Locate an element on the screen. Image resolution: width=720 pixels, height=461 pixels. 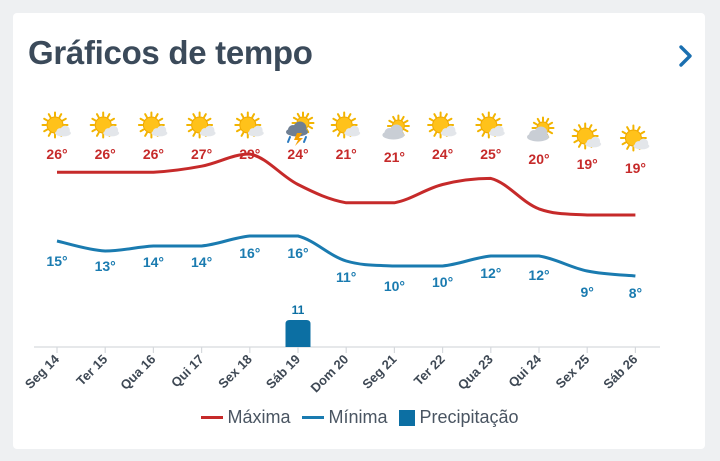
legend-swatch-min is located at coordinates (313, 417).